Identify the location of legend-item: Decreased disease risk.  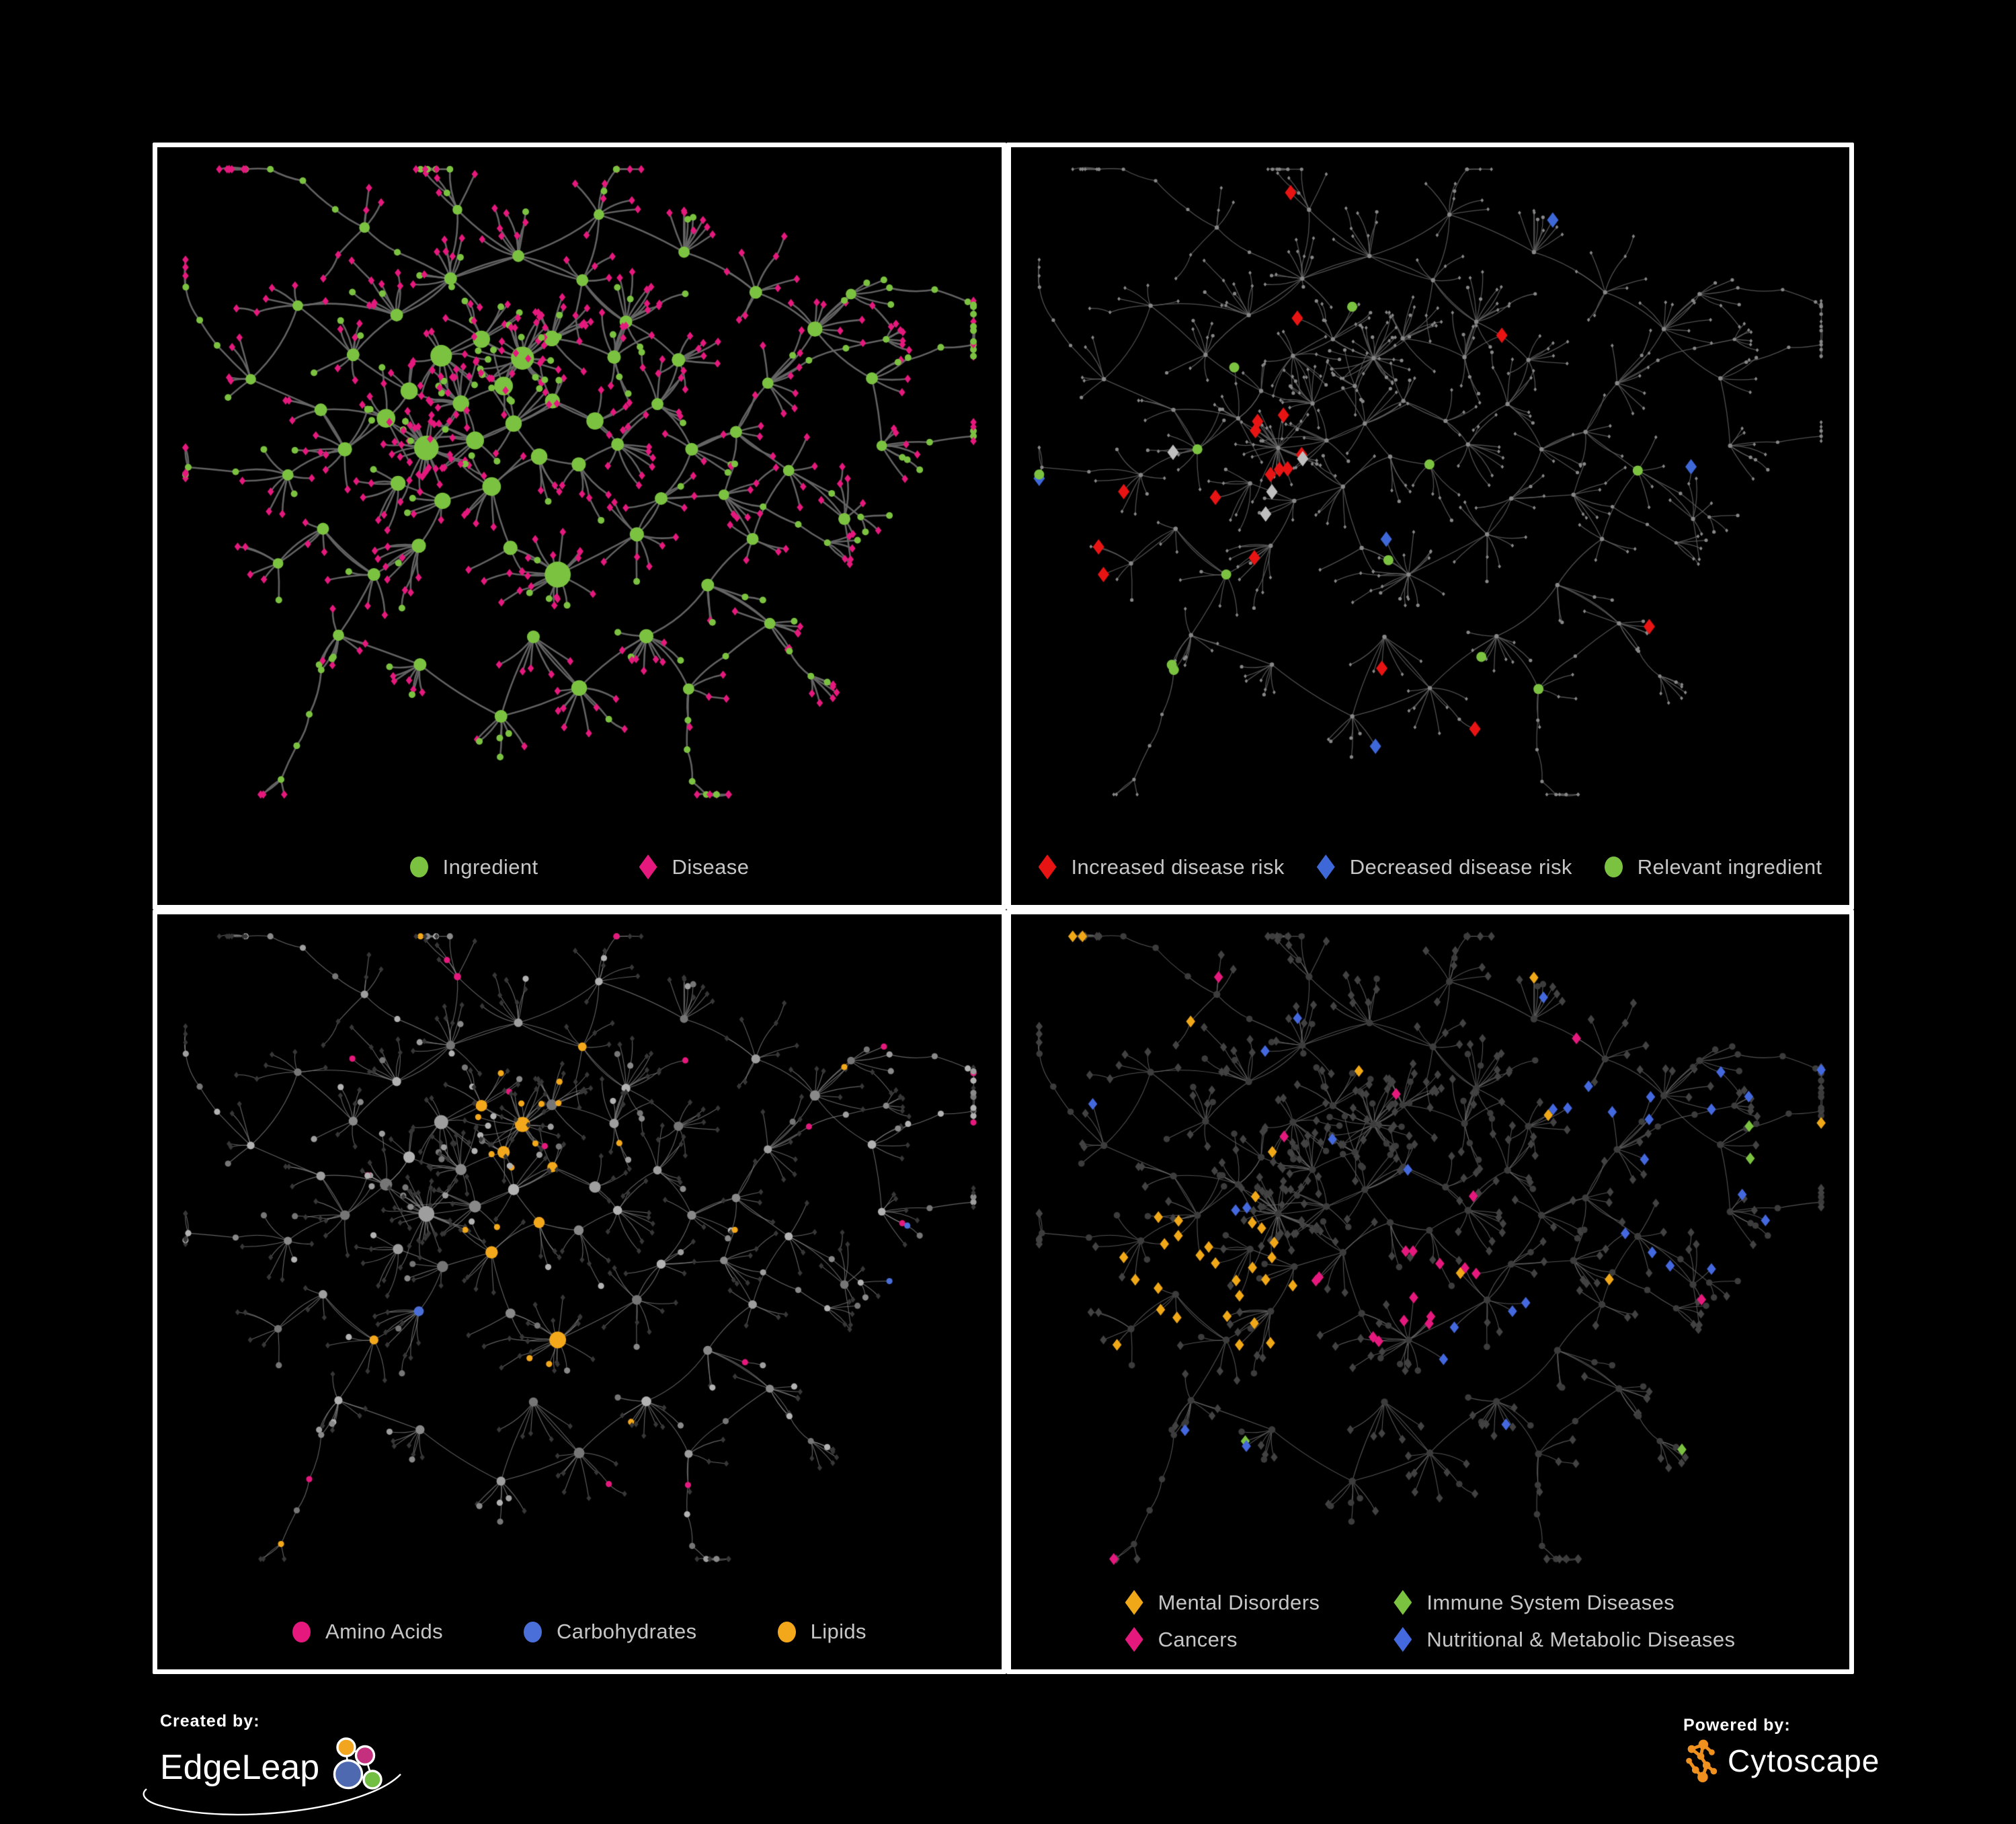
(1444, 867).